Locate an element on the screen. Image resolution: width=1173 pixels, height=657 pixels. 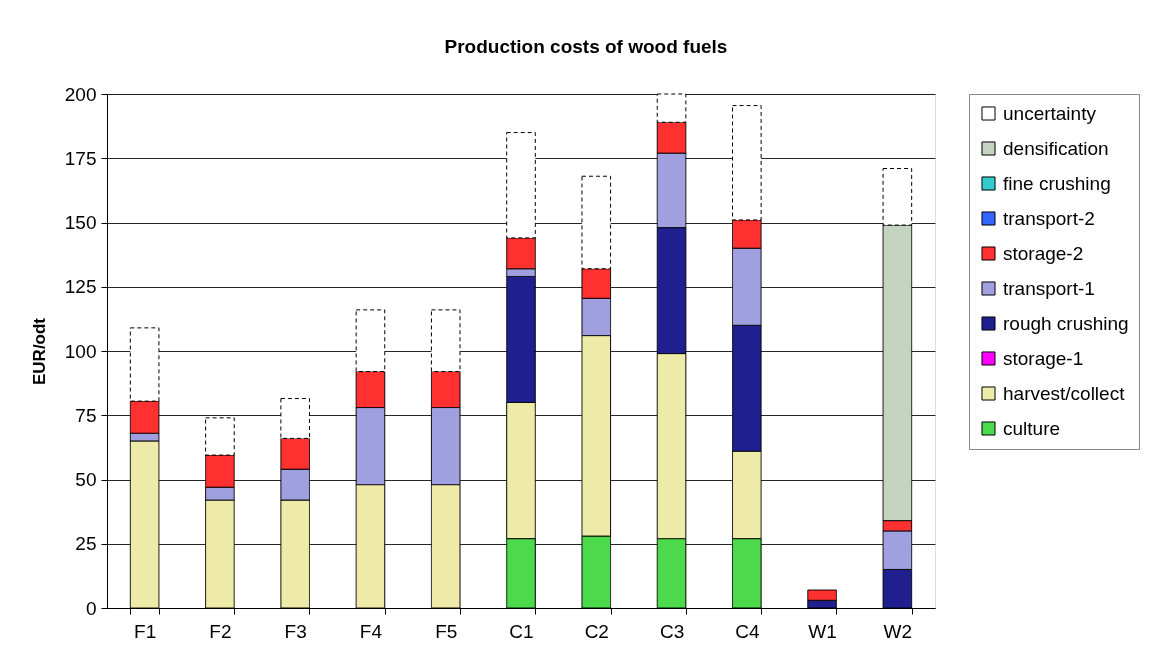
y-tick-label: 175 is located at coordinates (80, 158).